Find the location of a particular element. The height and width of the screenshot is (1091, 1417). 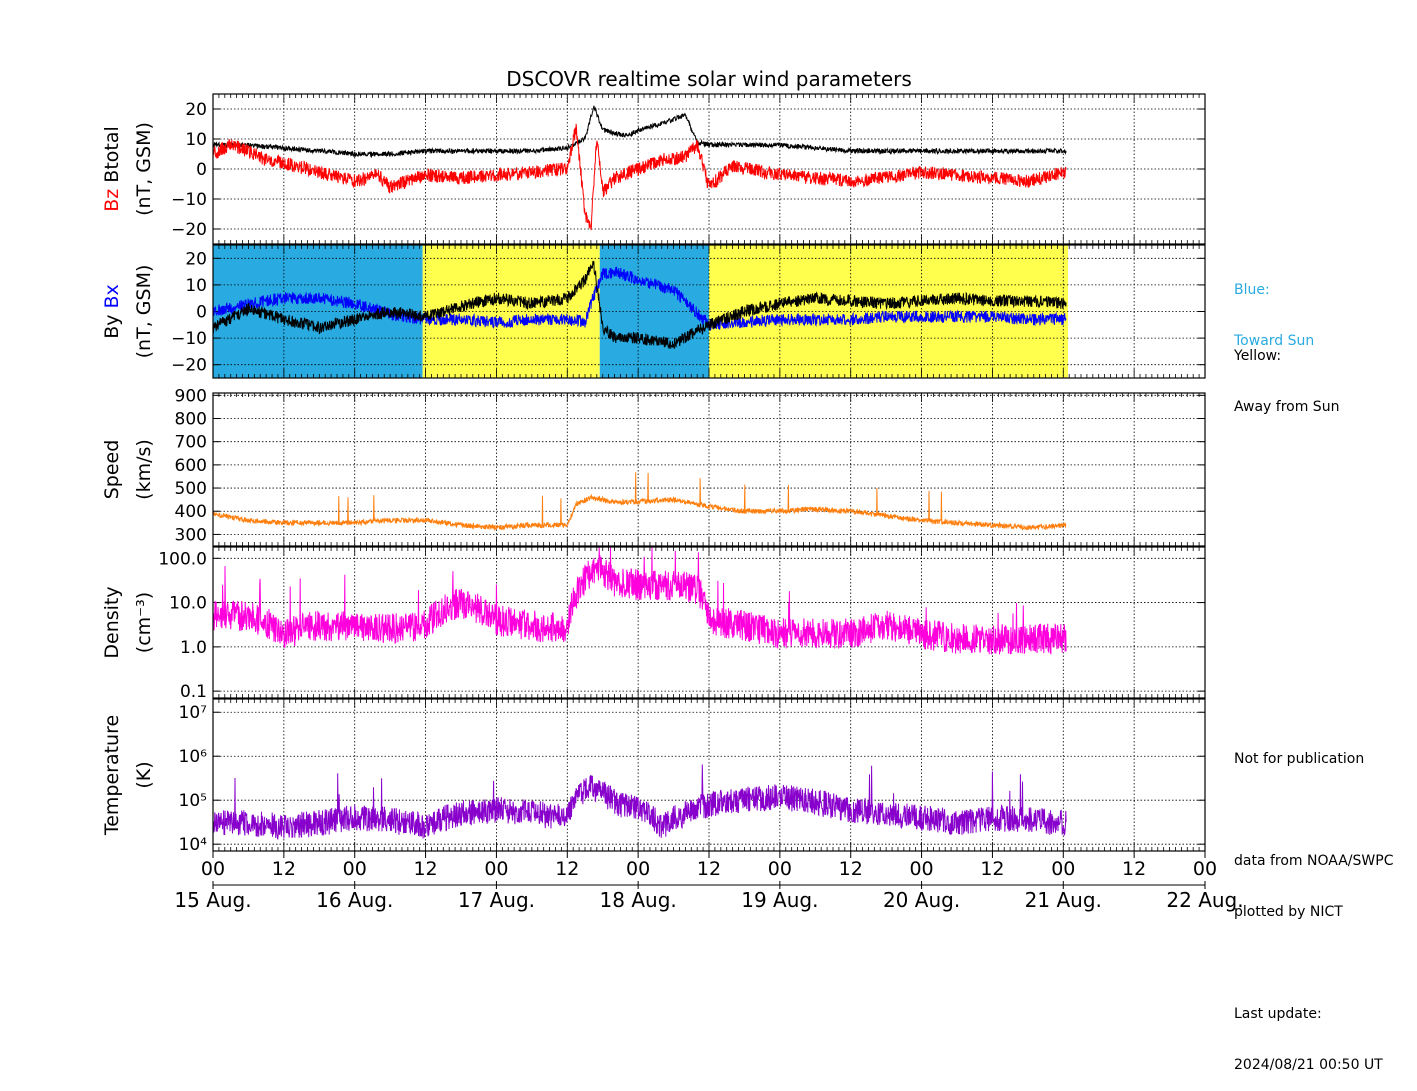

y-tick-label: 800 is located at coordinates (191, 420).